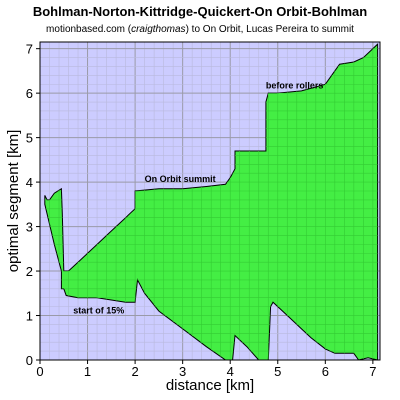  What do you see at coordinates (98, 310) in the screenshot?
I see `annotation-label: start of 15%` at bounding box center [98, 310].